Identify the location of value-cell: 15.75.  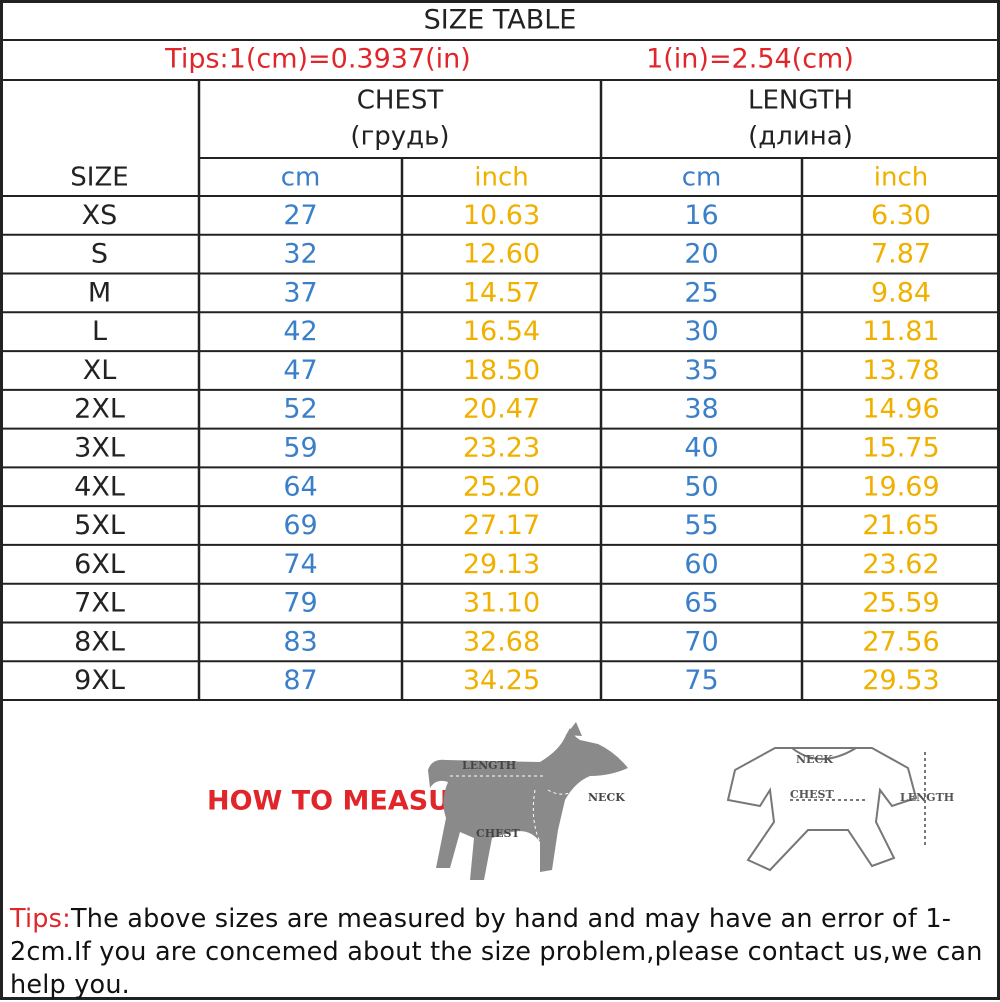
(900, 448).